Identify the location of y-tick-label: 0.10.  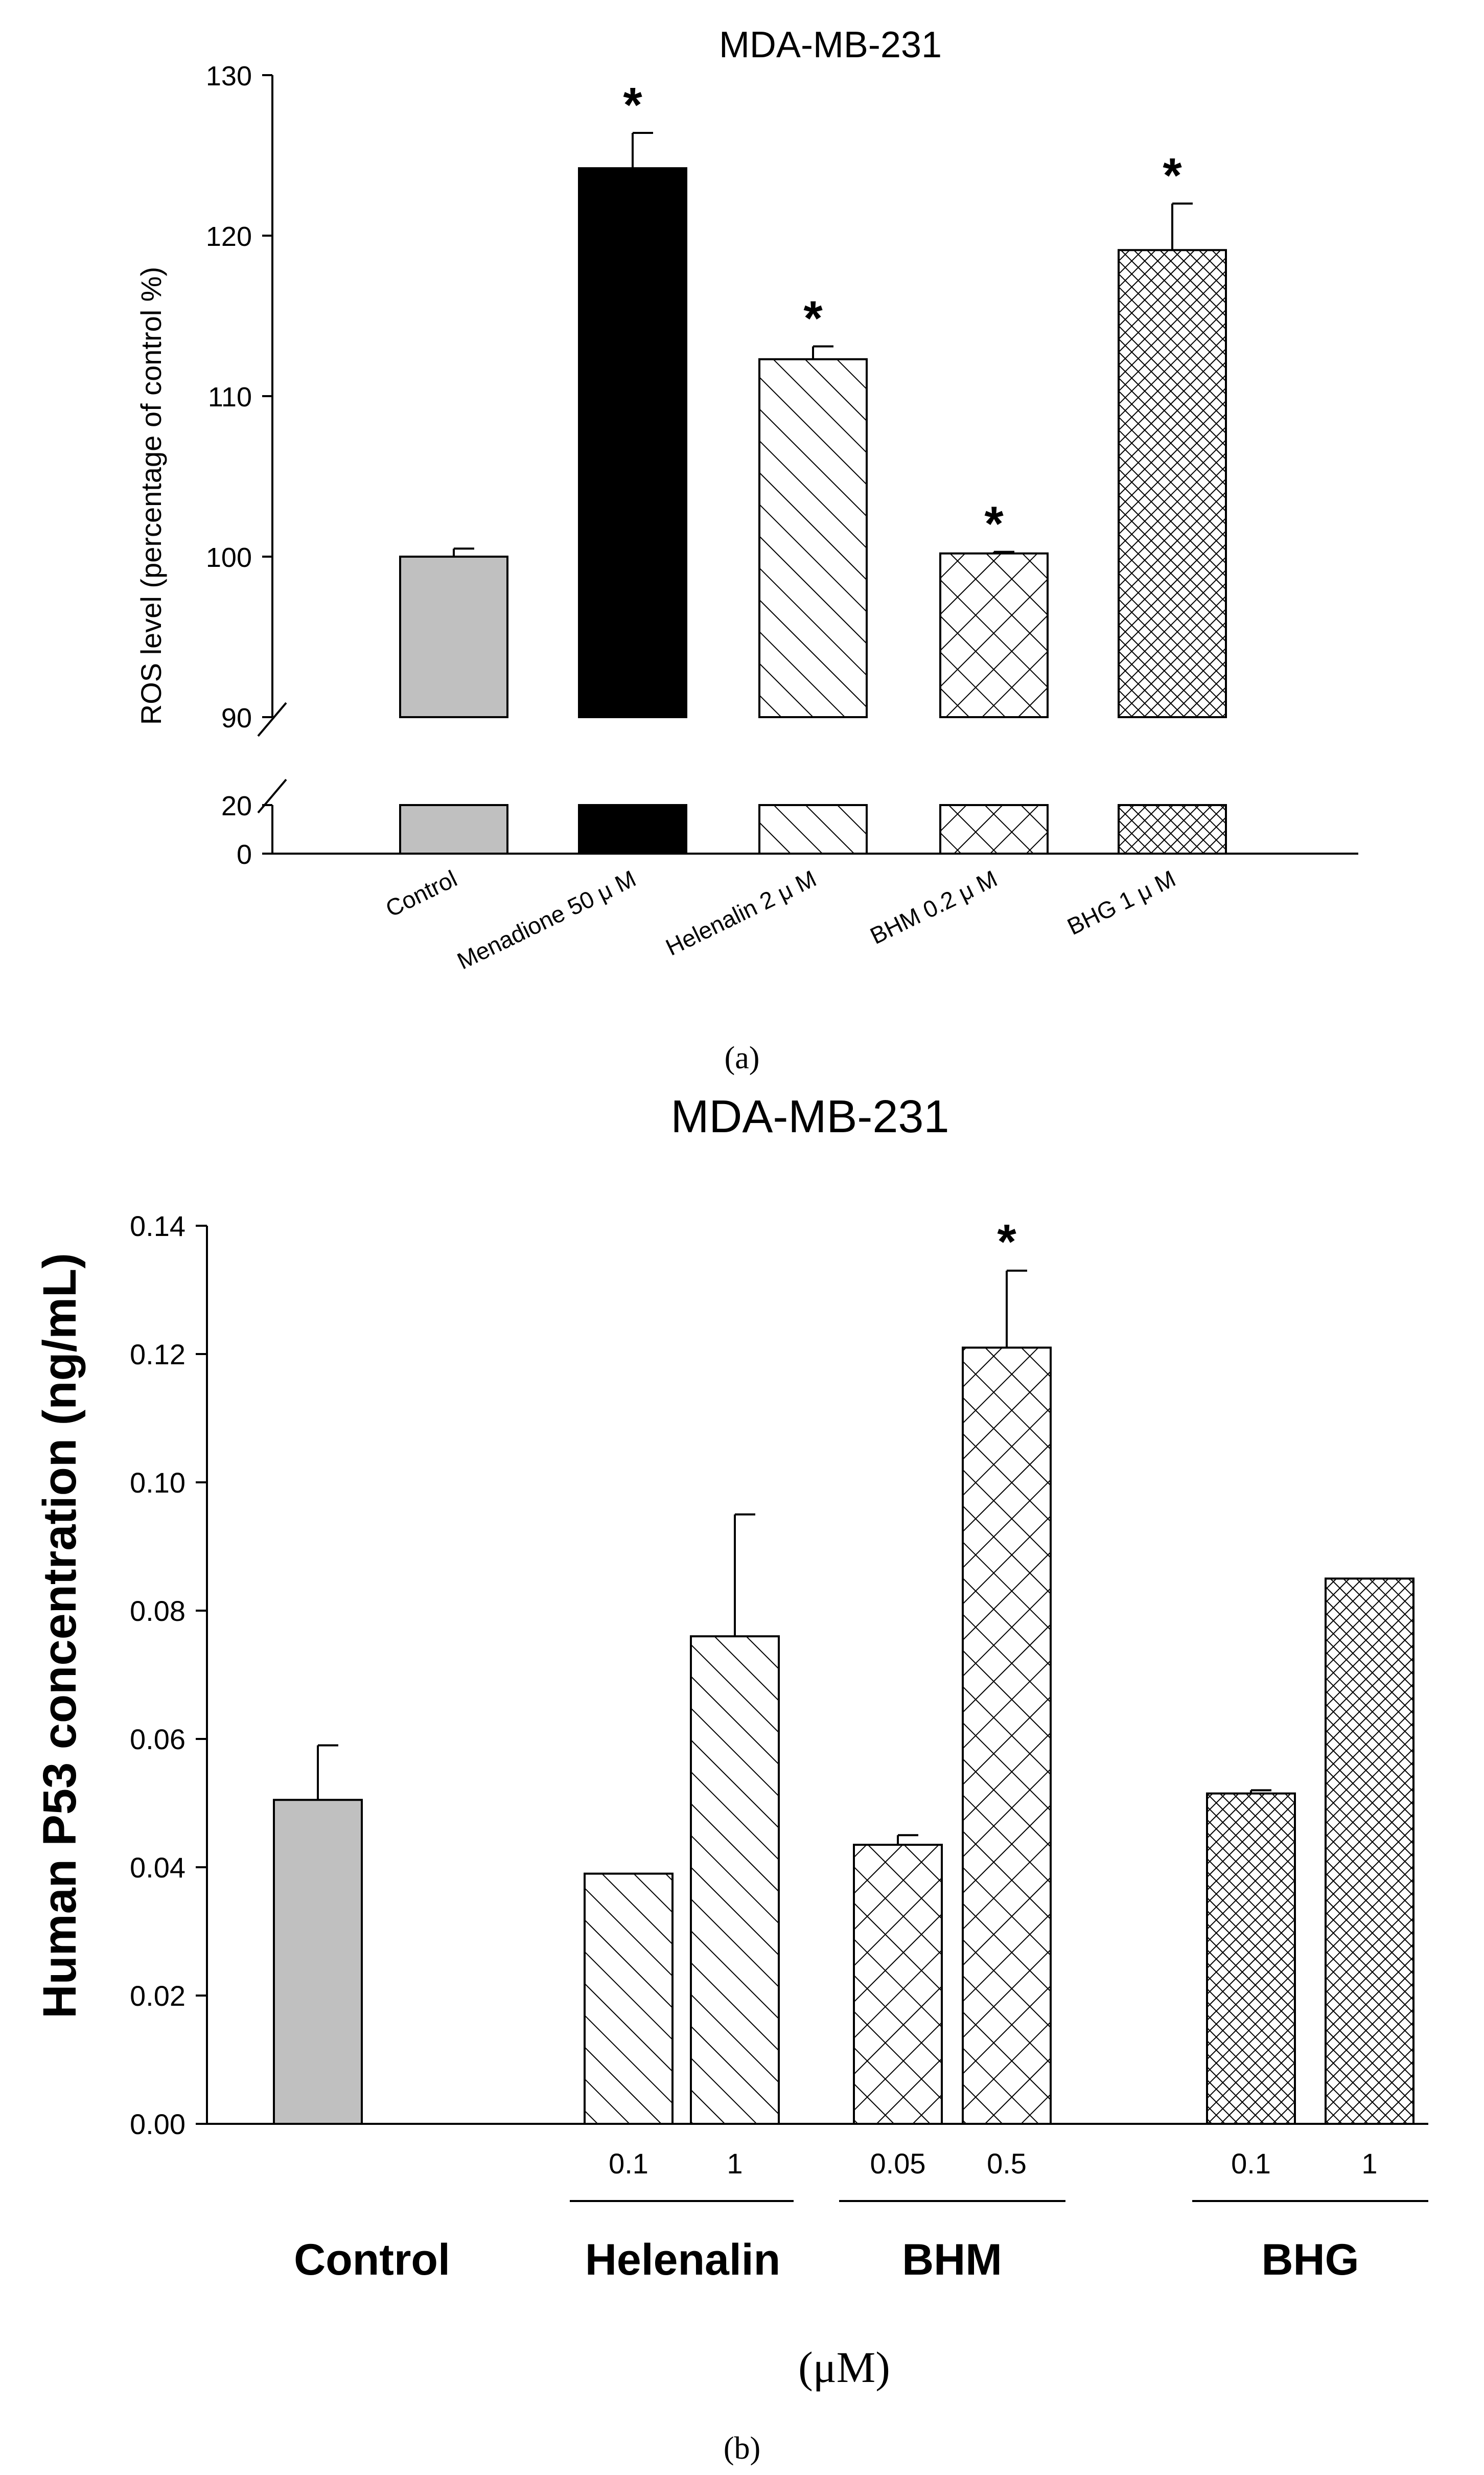
(158, 1482).